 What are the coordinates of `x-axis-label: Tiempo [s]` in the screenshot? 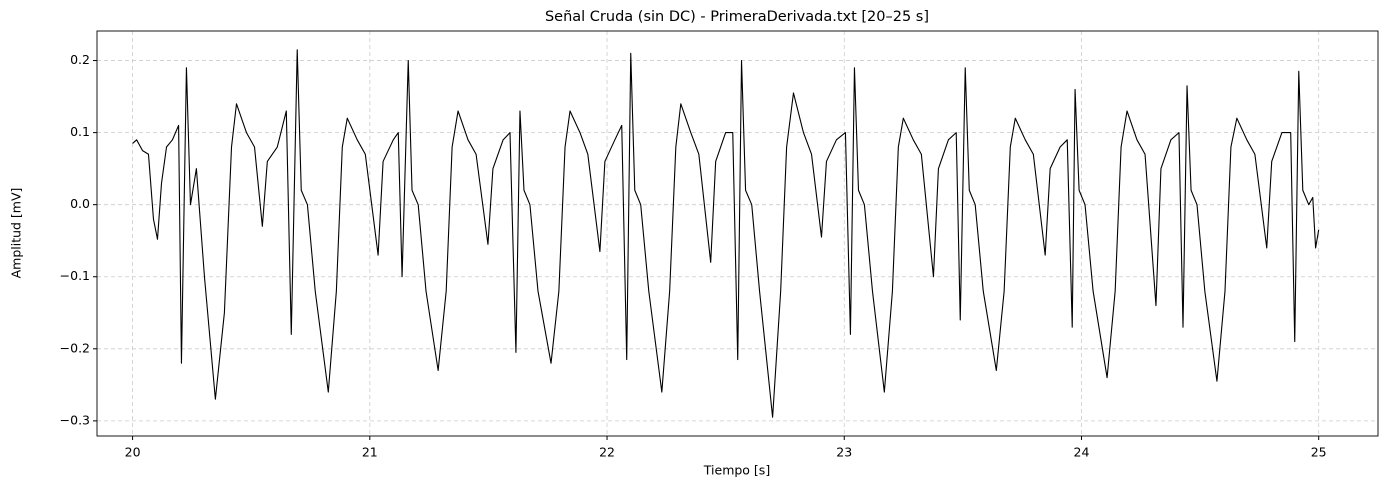 It's located at (736, 470).